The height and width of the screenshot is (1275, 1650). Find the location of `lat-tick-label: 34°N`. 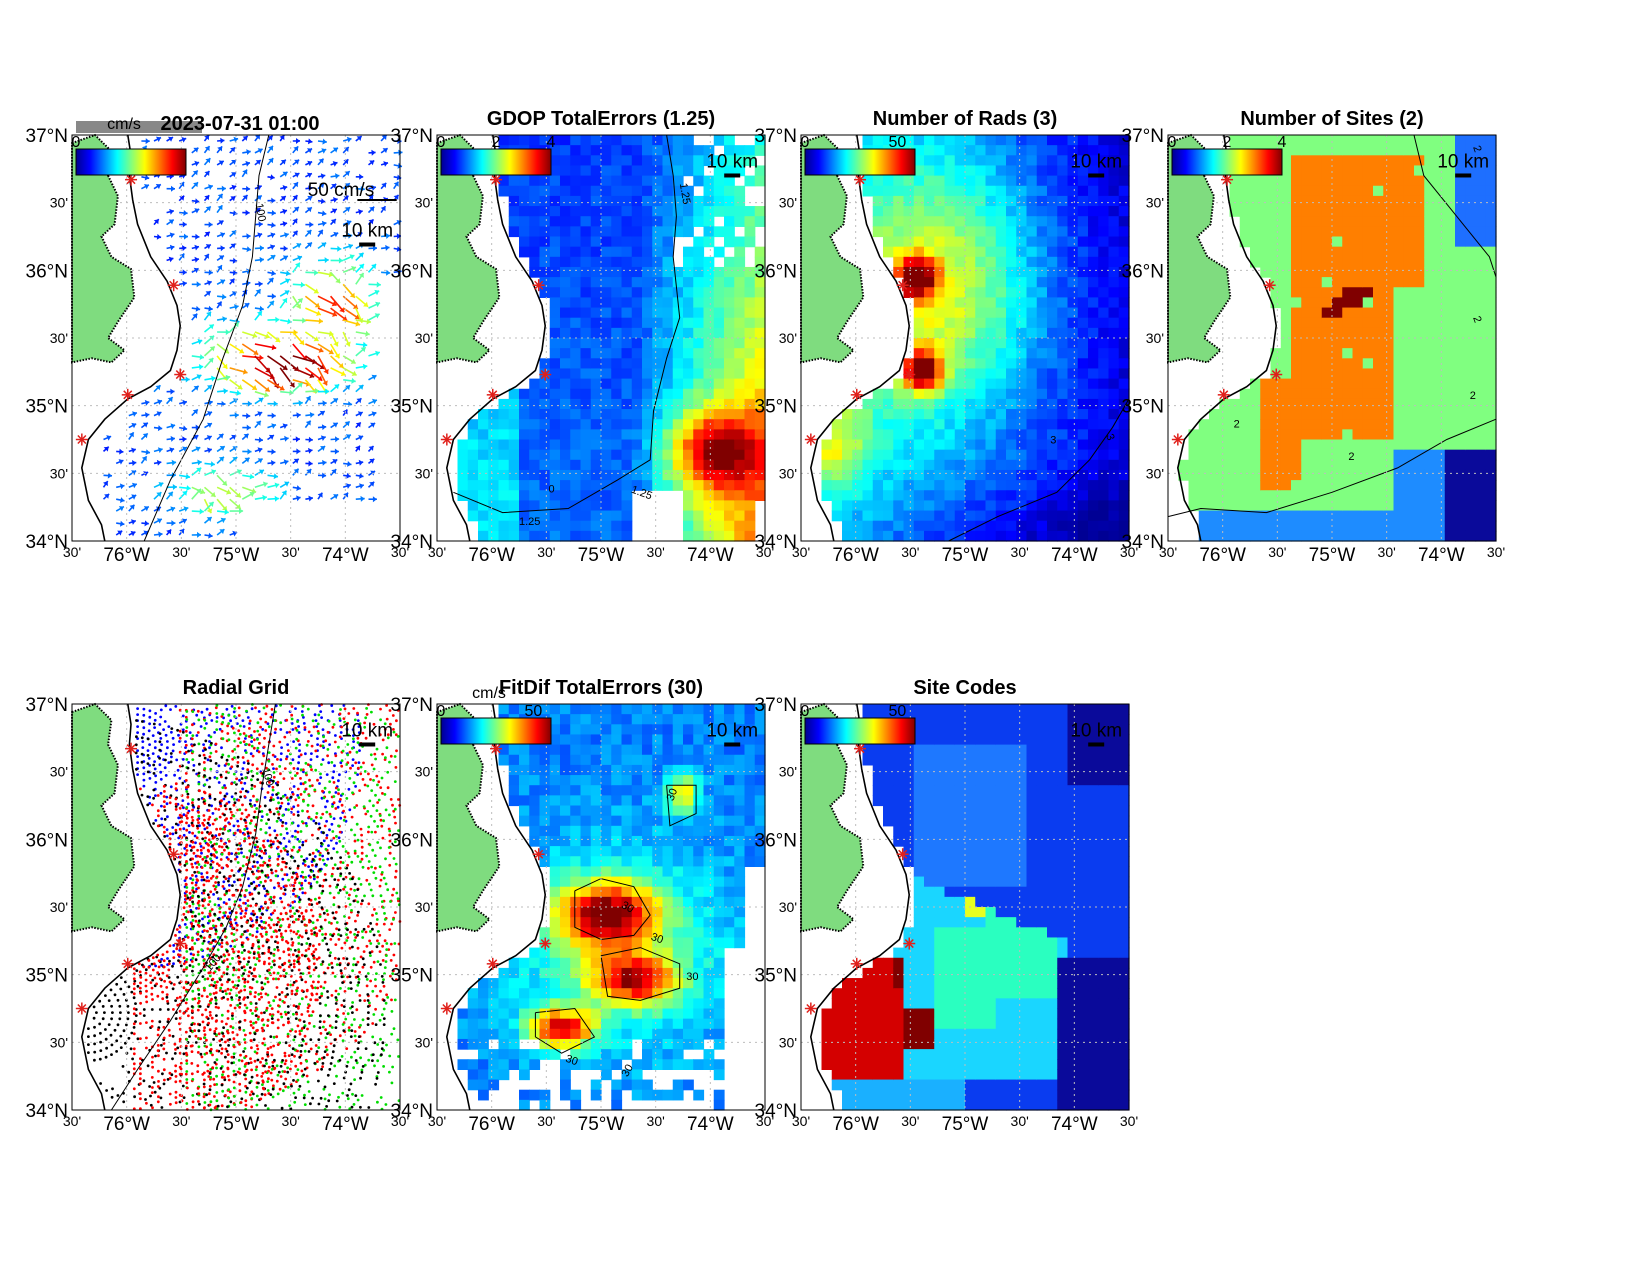

lat-tick-label: 34°N is located at coordinates (47, 542).